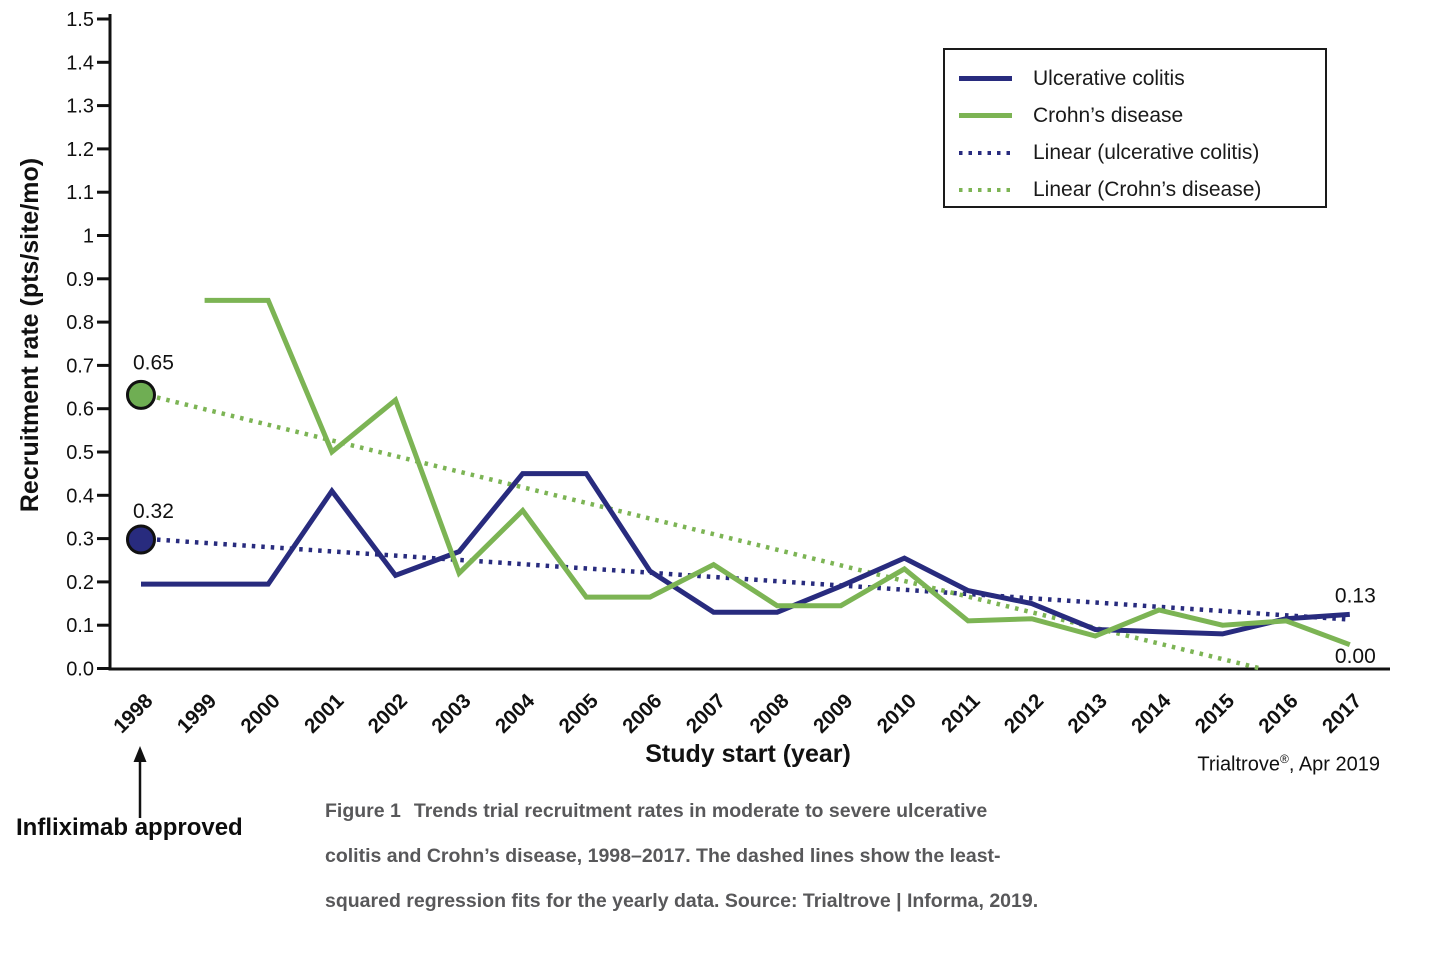  Describe the element at coordinates (153, 511) in the screenshot. I see `point-value-label: 0.32` at that location.